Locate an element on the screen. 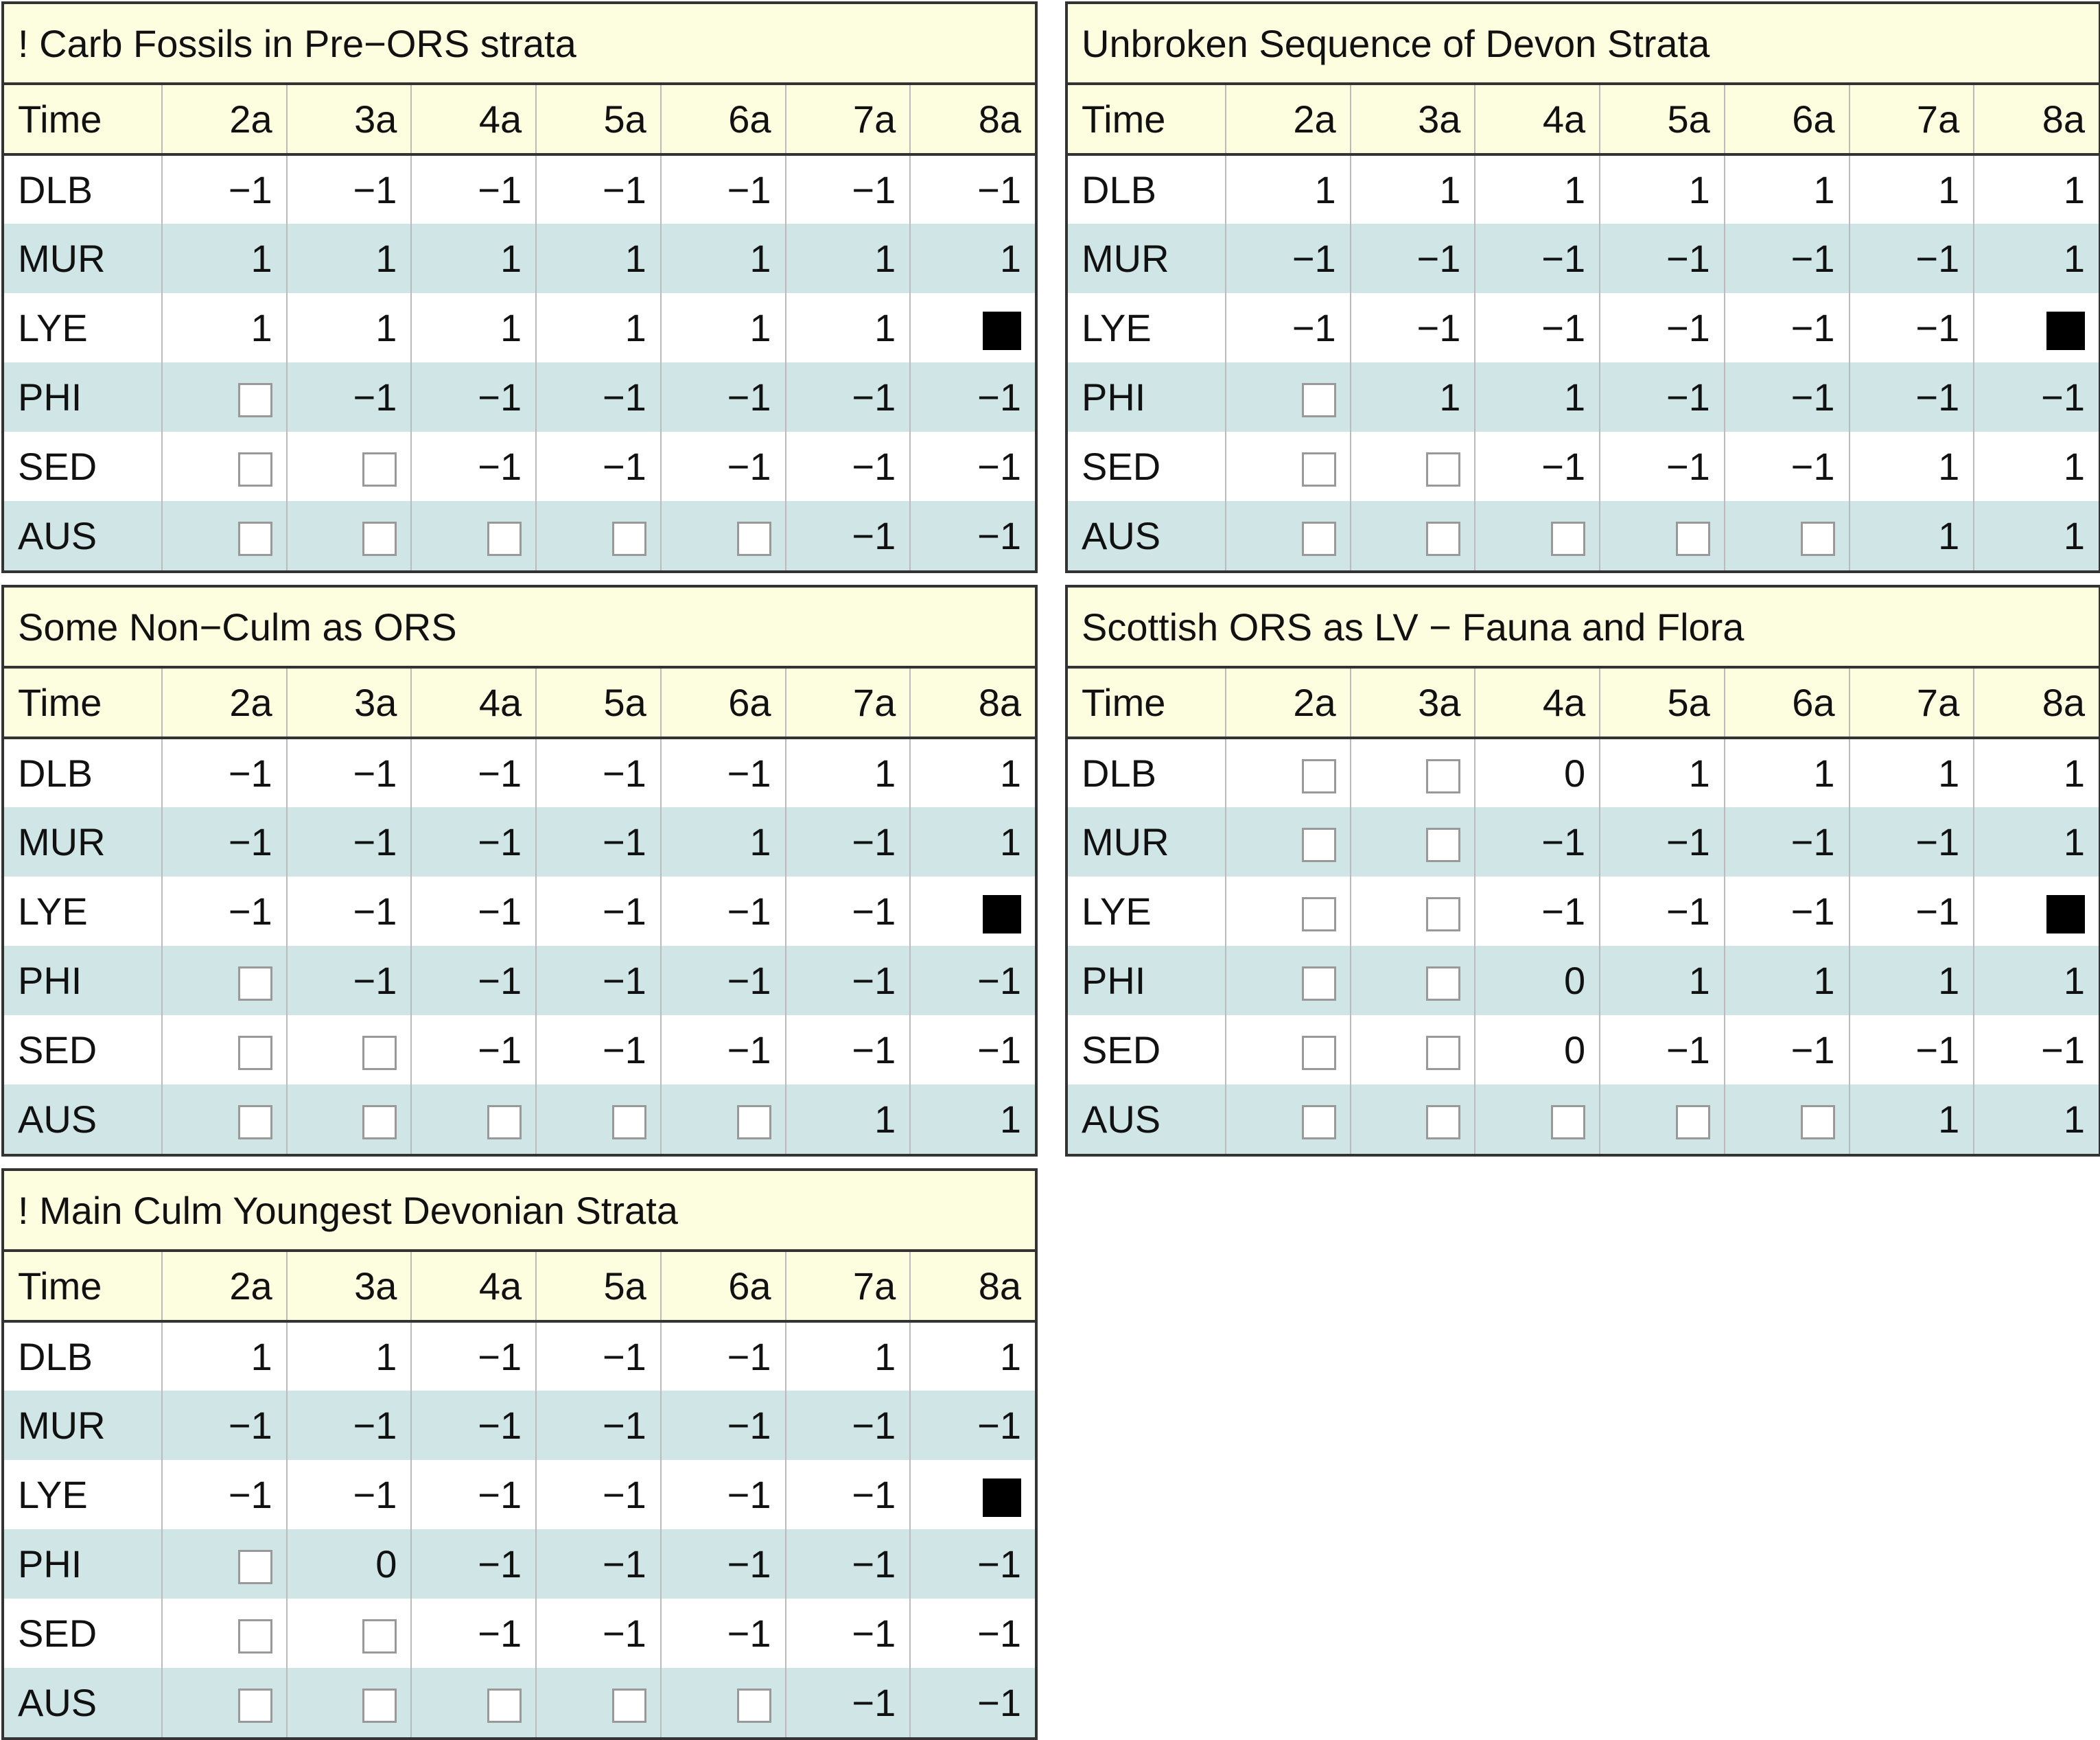  row-label: LYE is located at coordinates (53, 1494).